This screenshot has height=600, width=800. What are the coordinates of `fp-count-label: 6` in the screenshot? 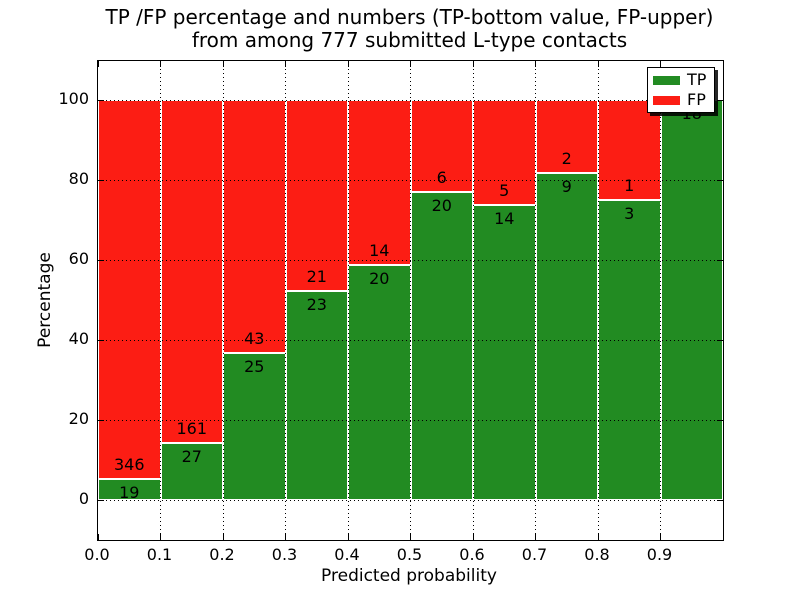 It's located at (441, 178).